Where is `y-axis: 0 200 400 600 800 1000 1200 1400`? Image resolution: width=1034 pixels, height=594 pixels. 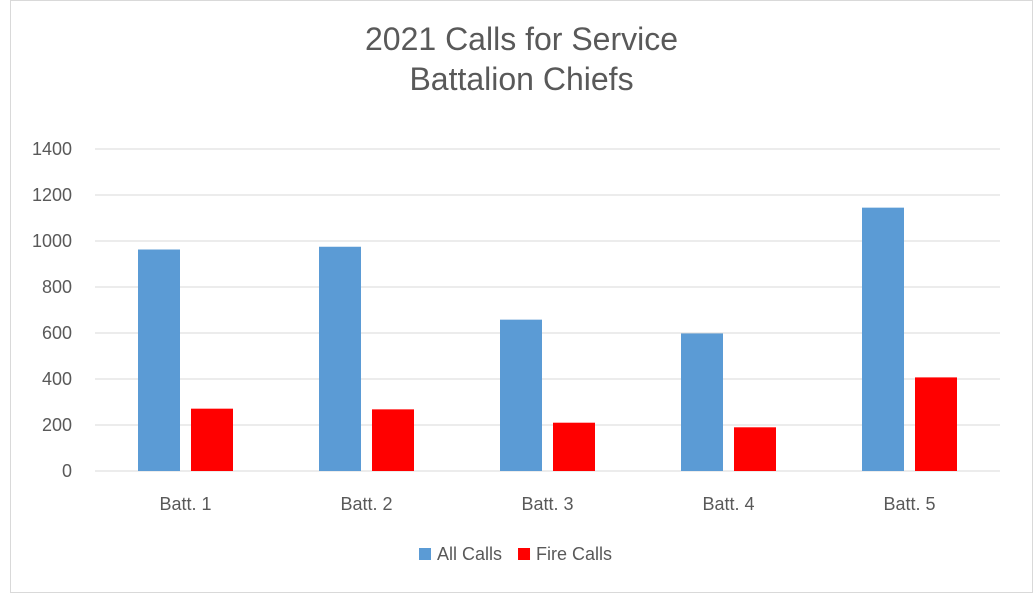 y-axis: 0 200 400 600 800 1000 1200 1400 is located at coordinates (52, 310).